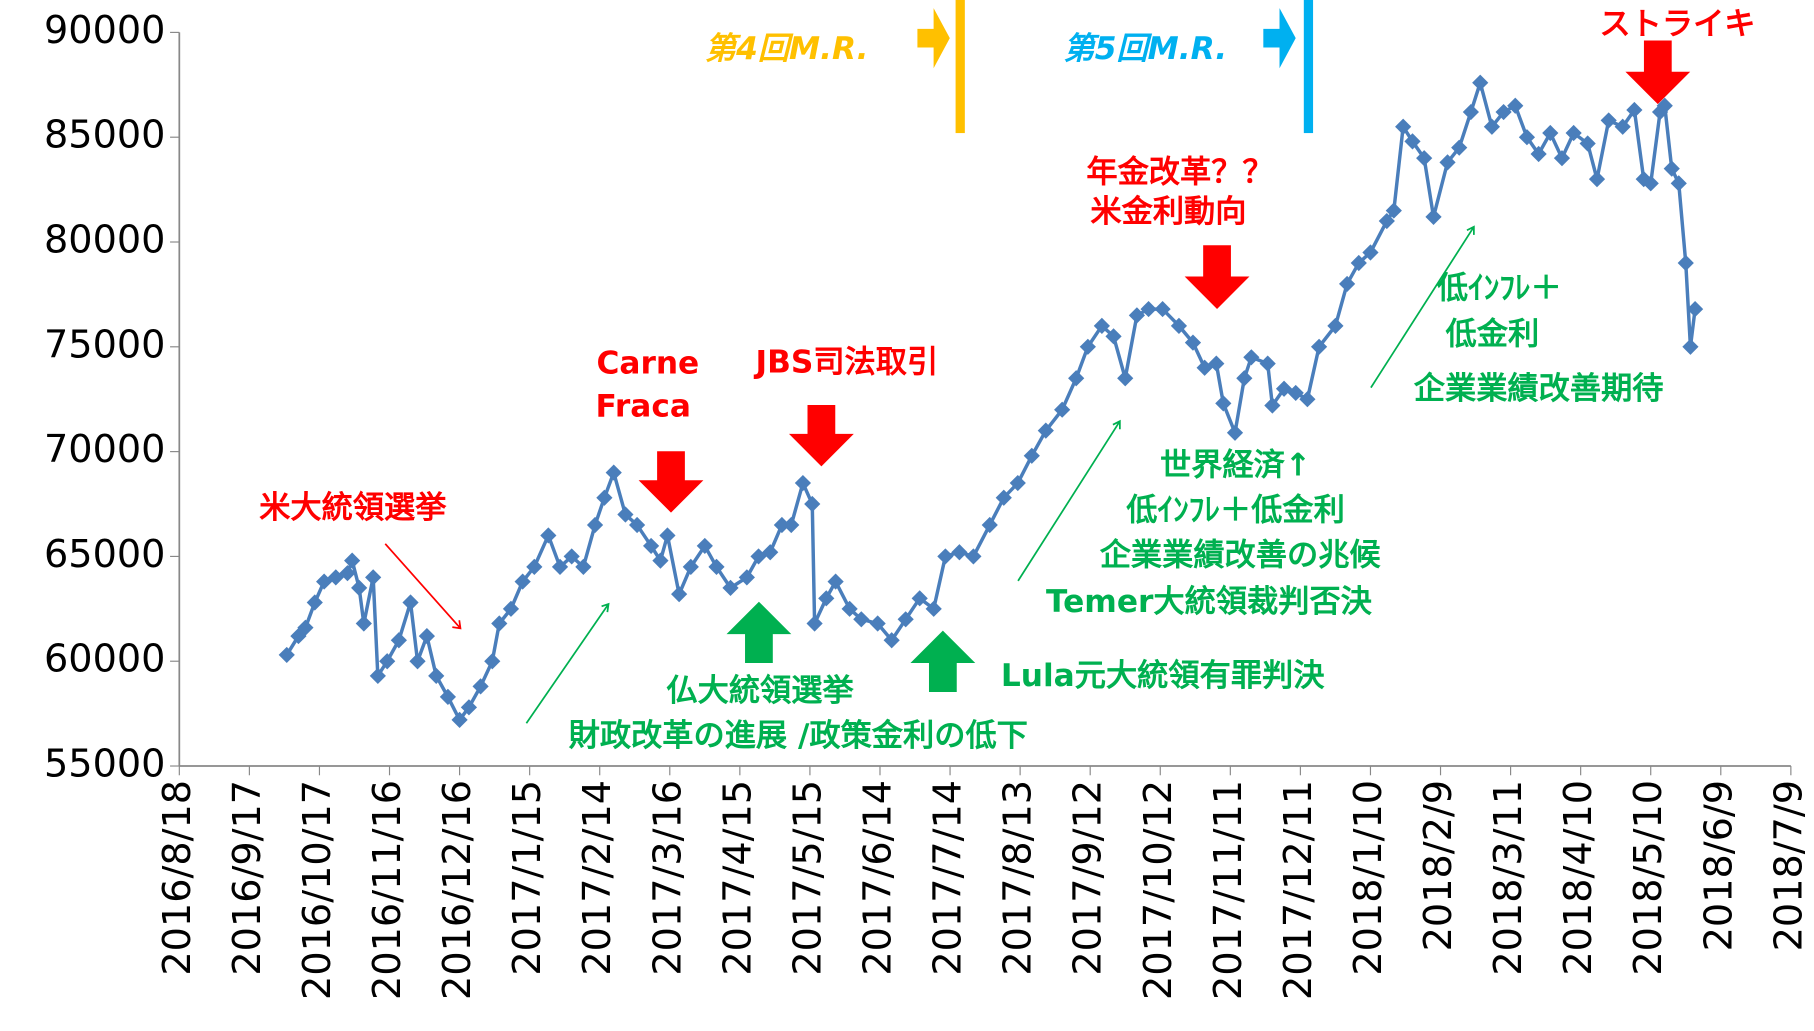 The width and height of the screenshot is (1814, 1031). Describe the element at coordinates (1579, 878) in the screenshot. I see `x-tick-label: 2018/4/10` at that location.